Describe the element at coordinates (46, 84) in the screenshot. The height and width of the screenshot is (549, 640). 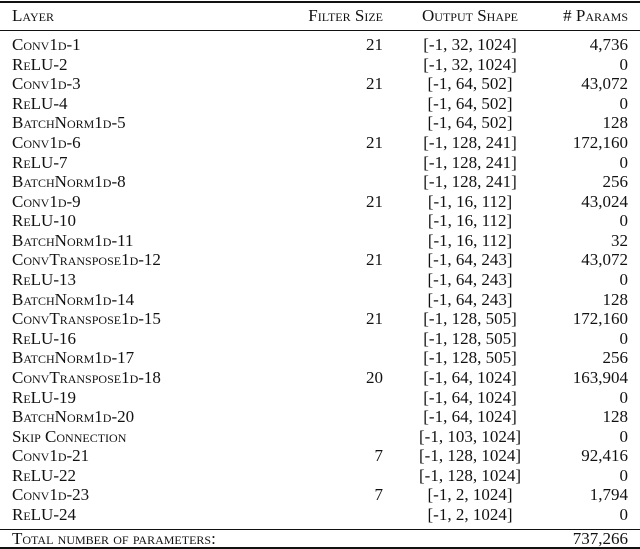
I see `layer-name: Conv1d-3` at that location.